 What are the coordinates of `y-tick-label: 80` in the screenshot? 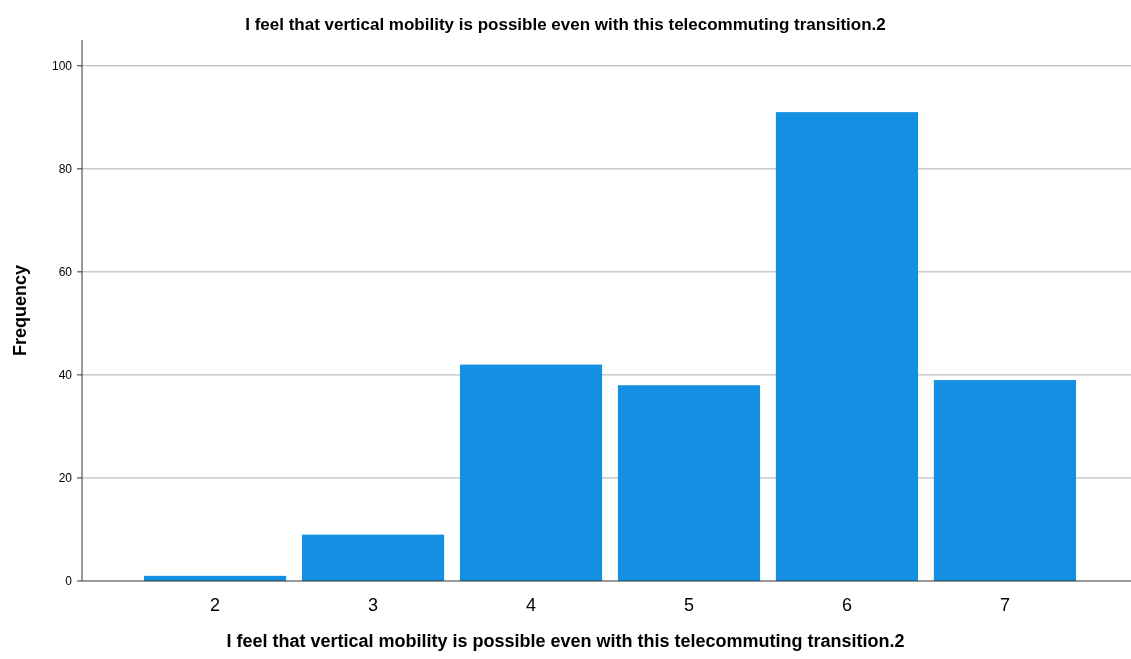 It's located at (65, 169).